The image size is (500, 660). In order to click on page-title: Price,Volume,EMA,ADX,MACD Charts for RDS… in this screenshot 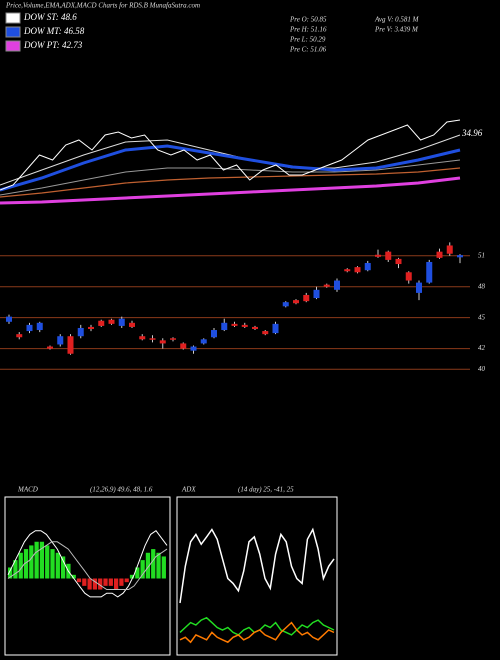, I will do `click(102, 6)`.